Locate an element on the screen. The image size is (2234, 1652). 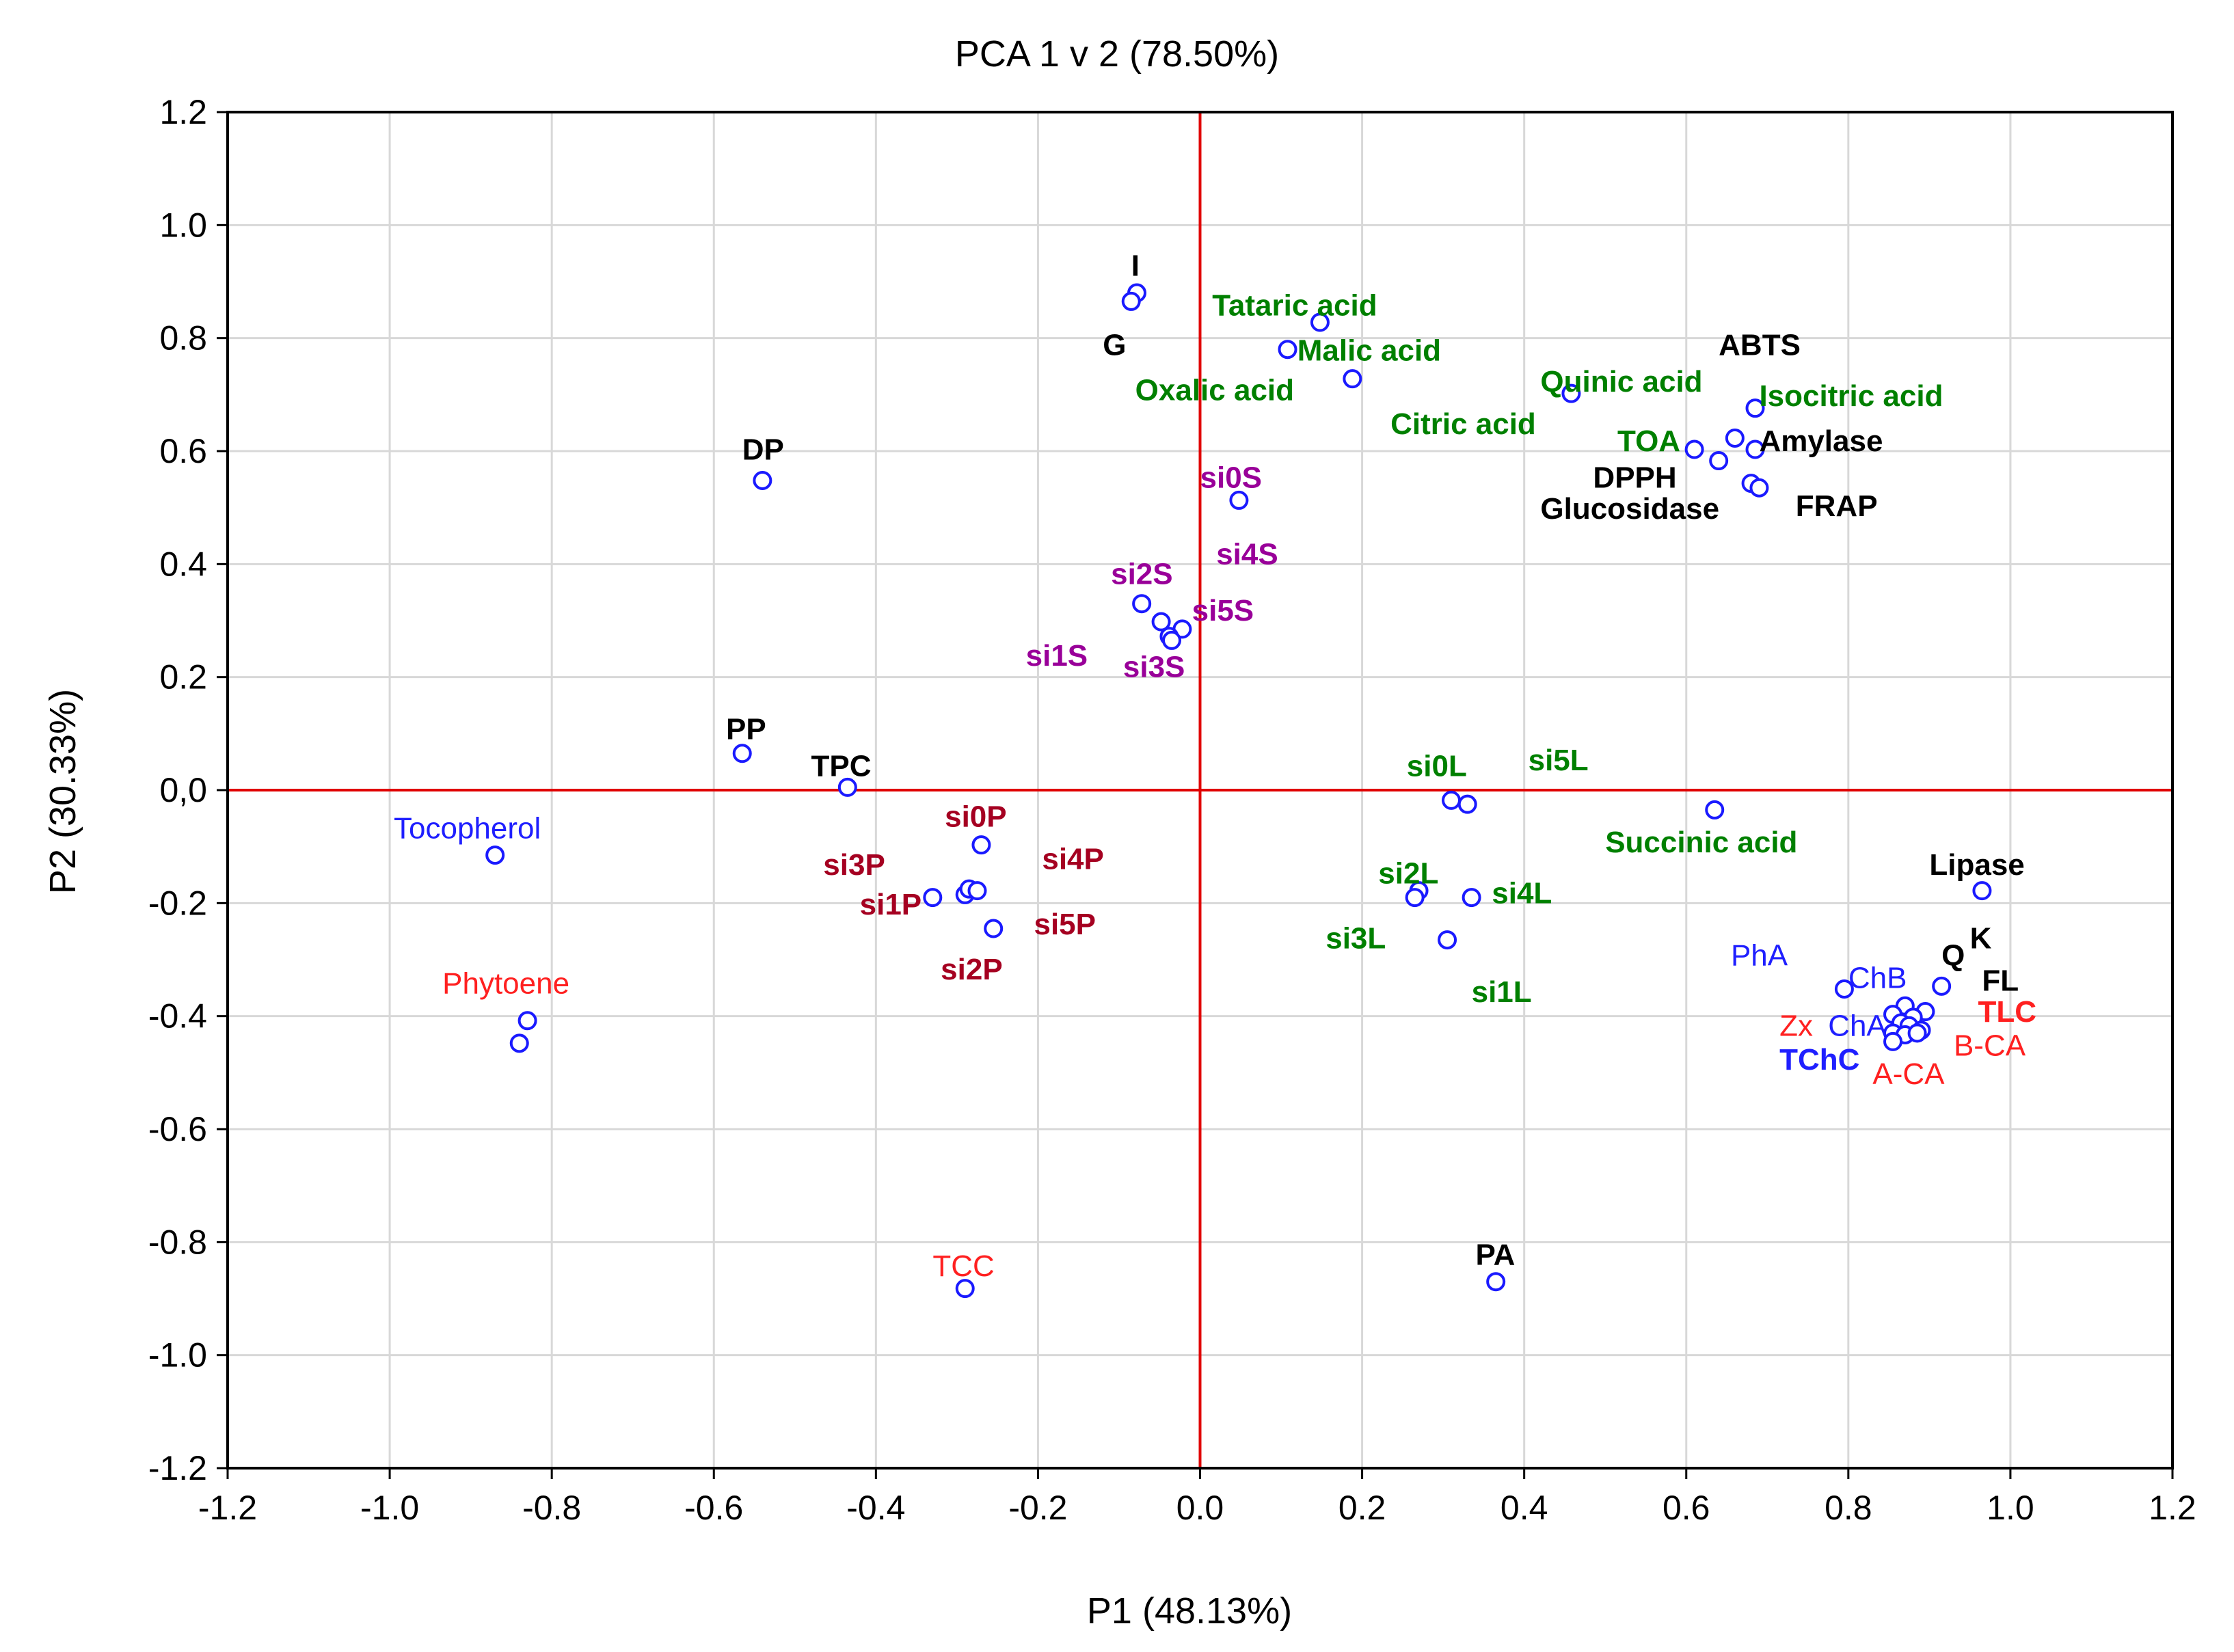
x-tick-label: 0.4 is located at coordinates (1524, 1508).